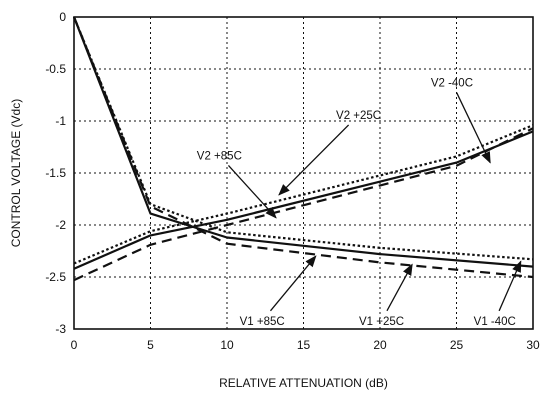  Describe the element at coordinates (380, 345) in the screenshot. I see `x-tick-label: 20` at that location.